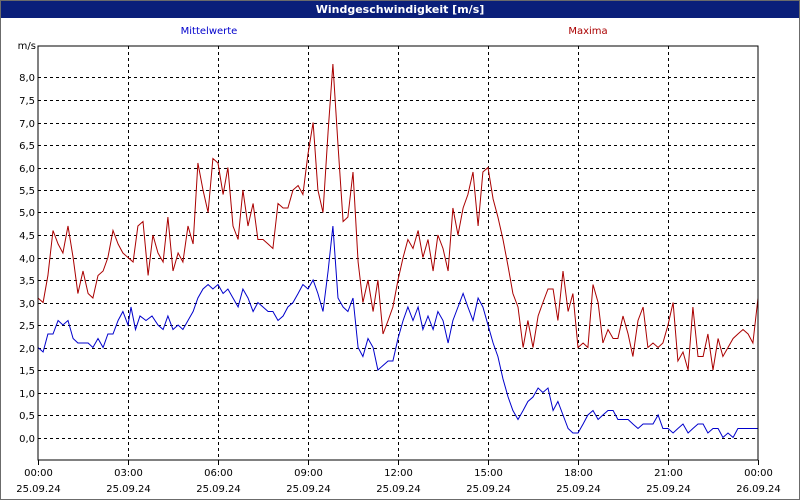 Image resolution: width=800 pixels, height=500 pixels. What do you see at coordinates (27, 213) in the screenshot?
I see `y-tick-label: 5,0` at bounding box center [27, 213].